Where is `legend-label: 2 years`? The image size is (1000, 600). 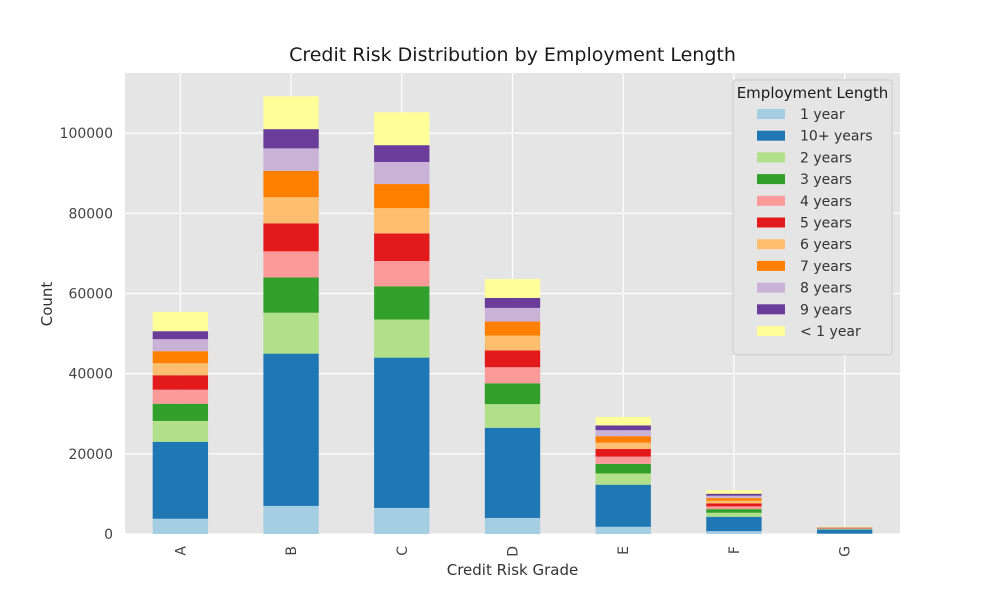
legend-label: 2 years is located at coordinates (826, 158).